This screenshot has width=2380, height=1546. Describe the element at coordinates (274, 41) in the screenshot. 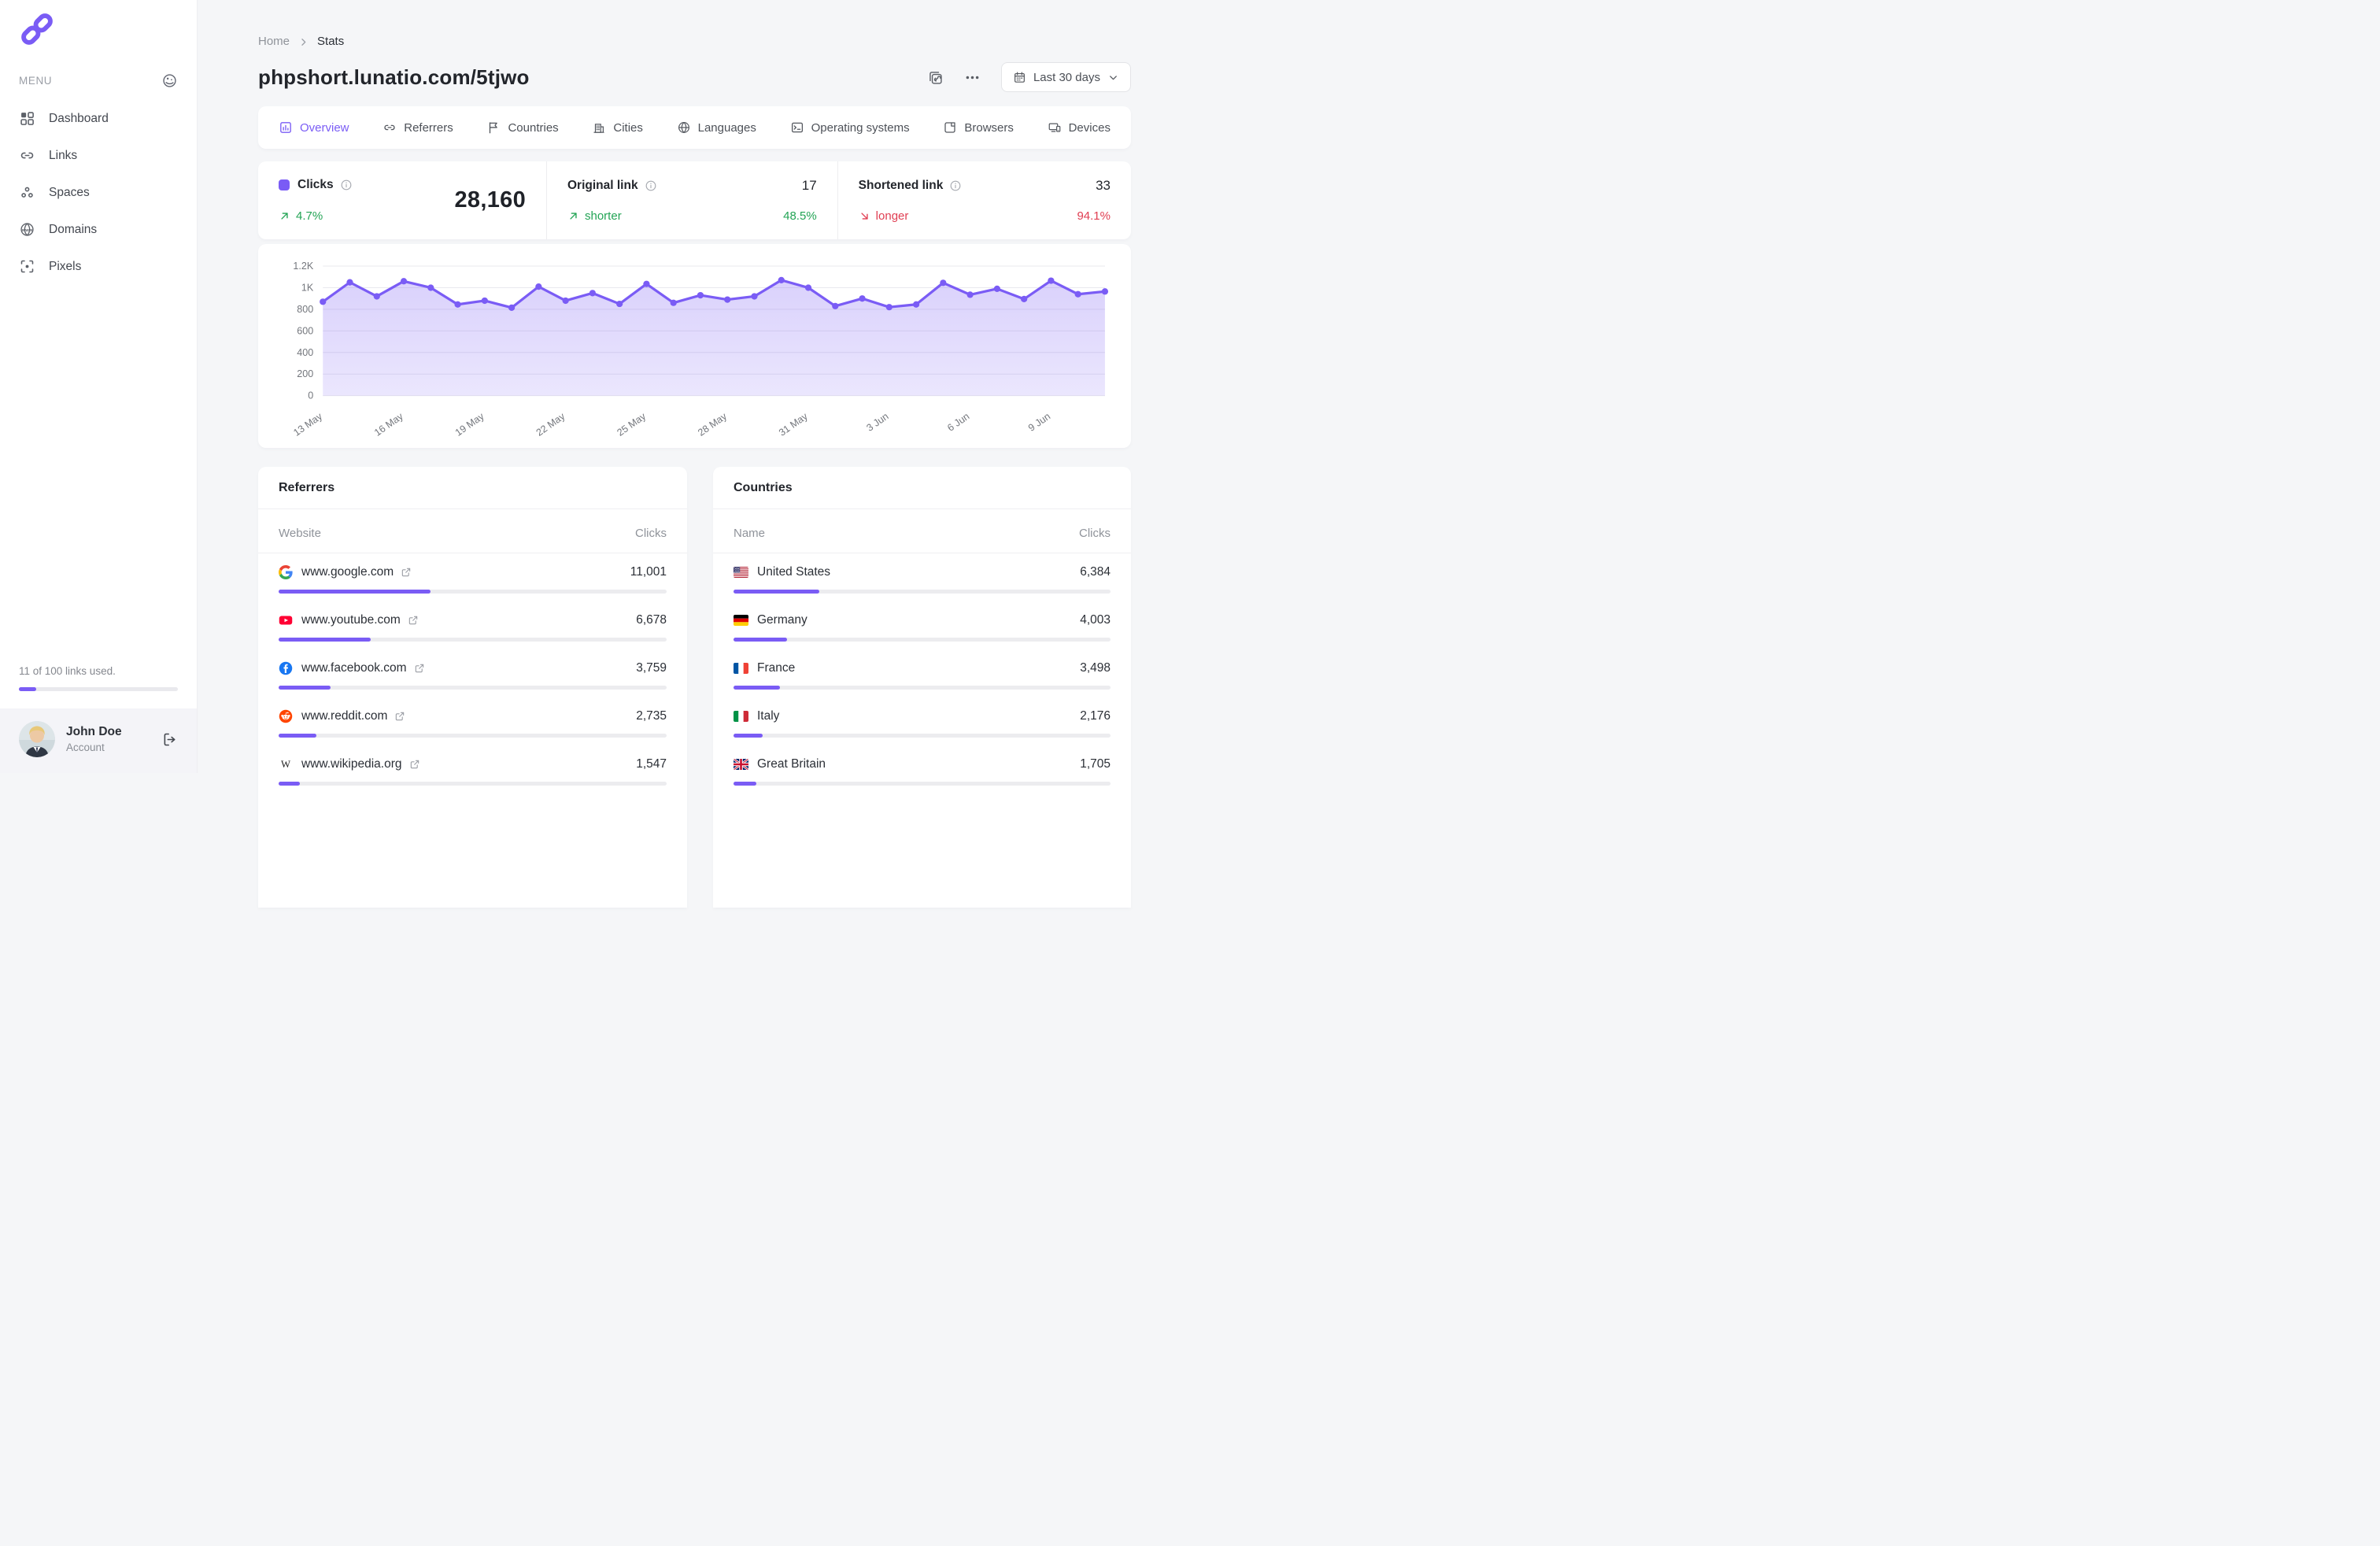

I see `breadcrumb-home-link: Home` at that location.